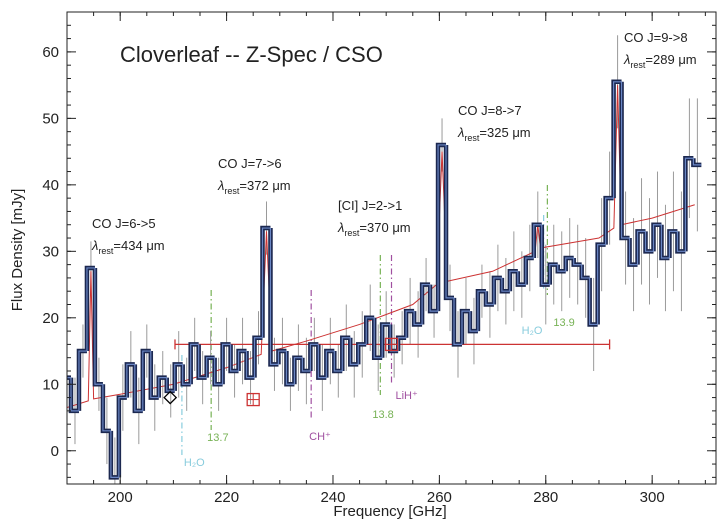 Image resolution: width=724 pixels, height=526 pixels. What do you see at coordinates (50, 251) in the screenshot?
I see `y-tick-label: 30` at bounding box center [50, 251].